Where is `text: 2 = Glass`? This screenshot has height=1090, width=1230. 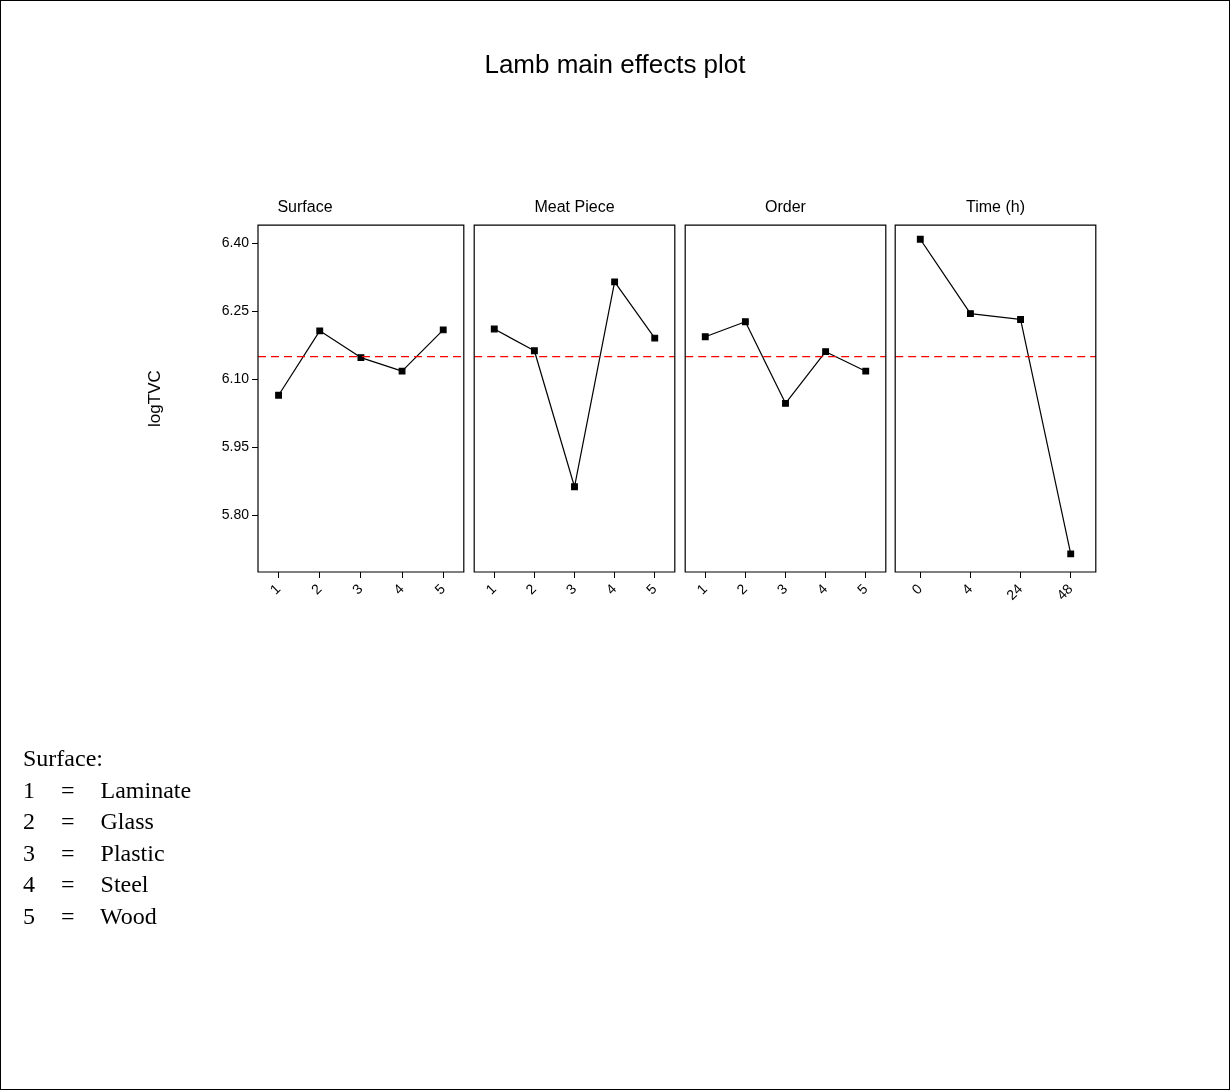
text: 2 = Glass is located at coordinates (89, 821).